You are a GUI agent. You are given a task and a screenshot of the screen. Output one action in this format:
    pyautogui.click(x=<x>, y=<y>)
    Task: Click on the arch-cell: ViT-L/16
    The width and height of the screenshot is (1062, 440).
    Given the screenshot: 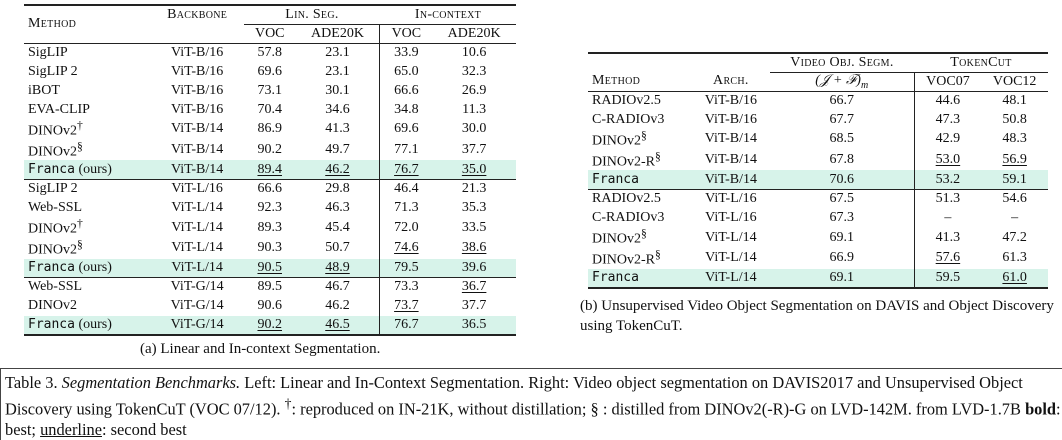 What is the action you would take?
    pyautogui.click(x=731, y=217)
    